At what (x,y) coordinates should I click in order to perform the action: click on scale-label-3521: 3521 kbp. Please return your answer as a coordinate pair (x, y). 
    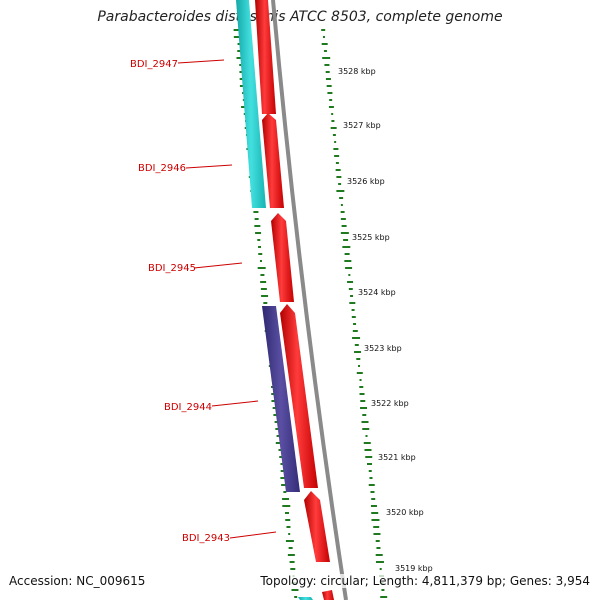
    Looking at the image, I should click on (397, 457).